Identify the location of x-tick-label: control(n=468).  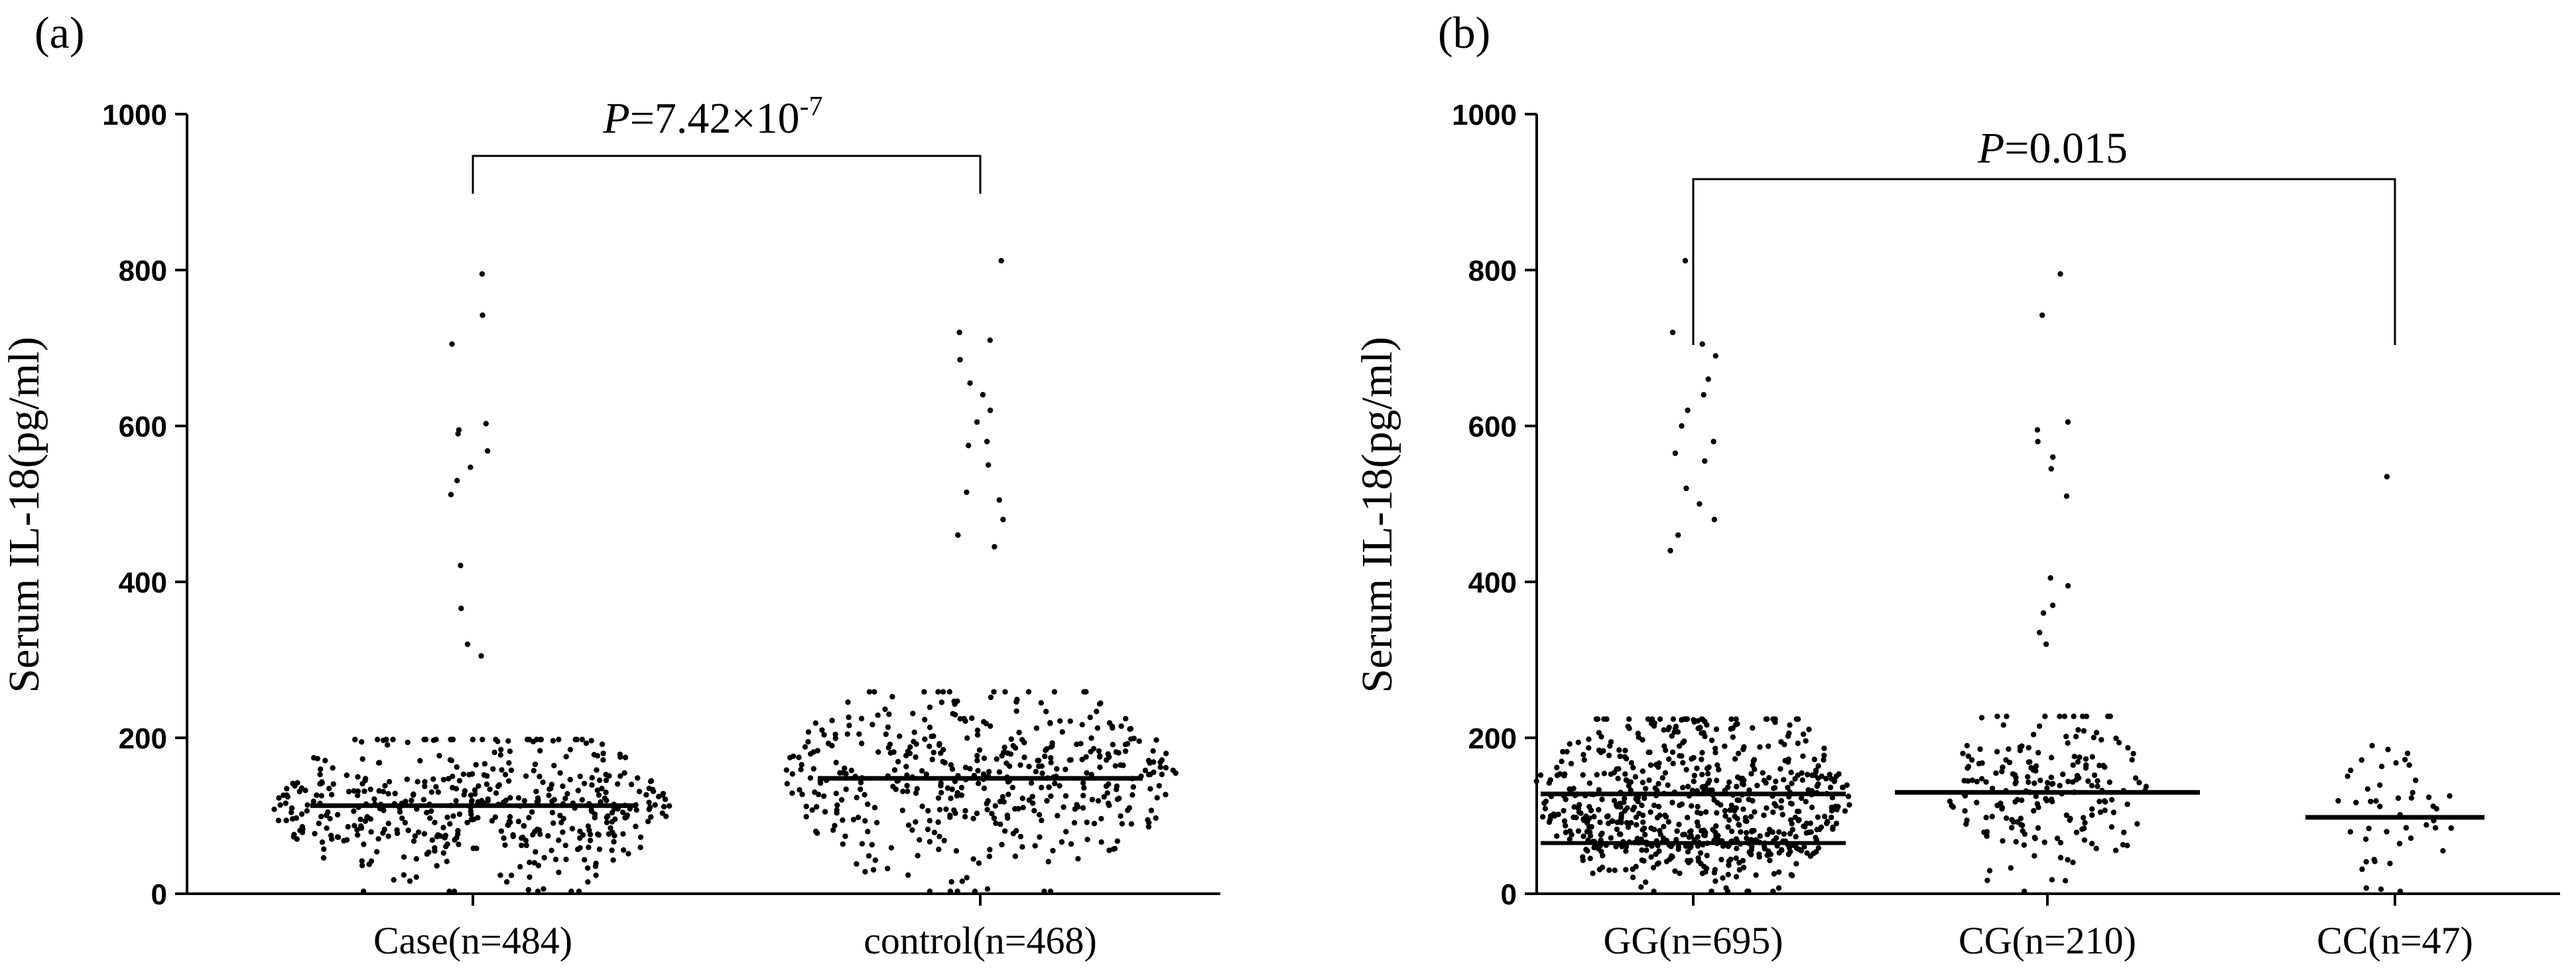
(981, 941).